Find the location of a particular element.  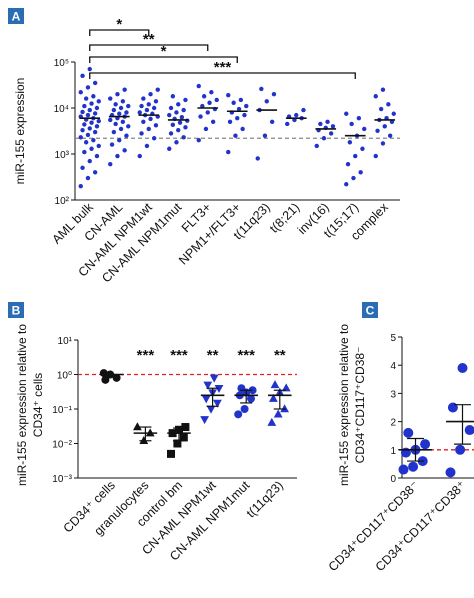

significance: * is located at coordinates (119, 24).